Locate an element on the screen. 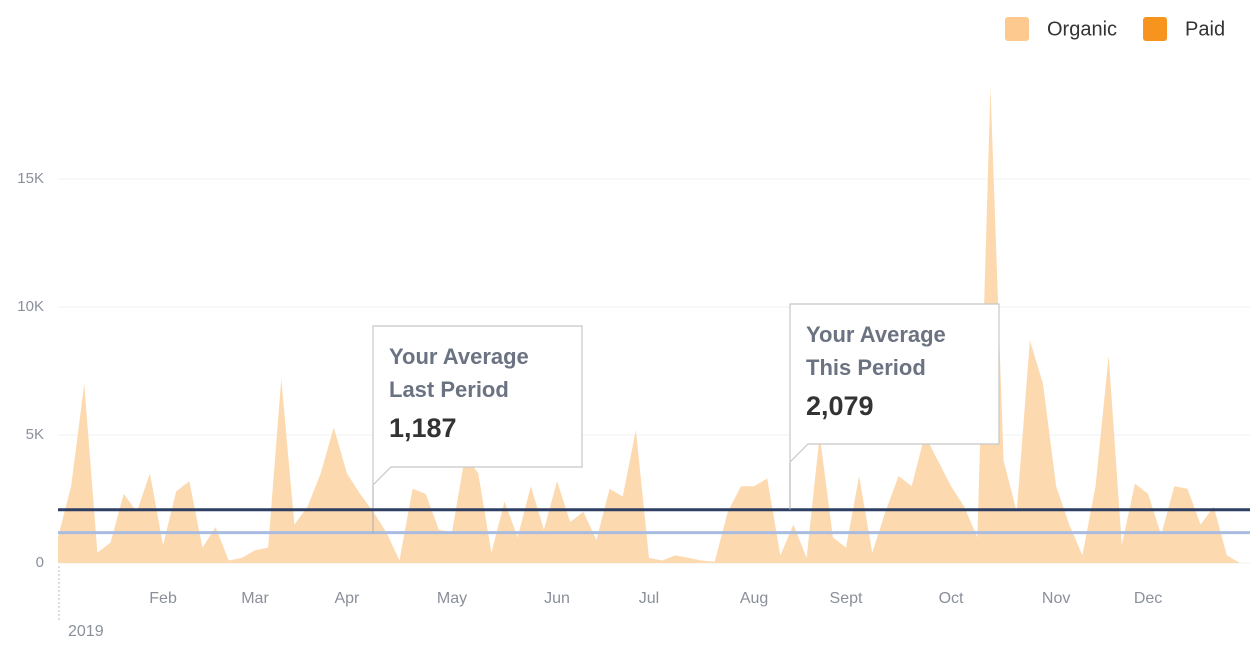  y-tick-label: 0 is located at coordinates (40, 562).